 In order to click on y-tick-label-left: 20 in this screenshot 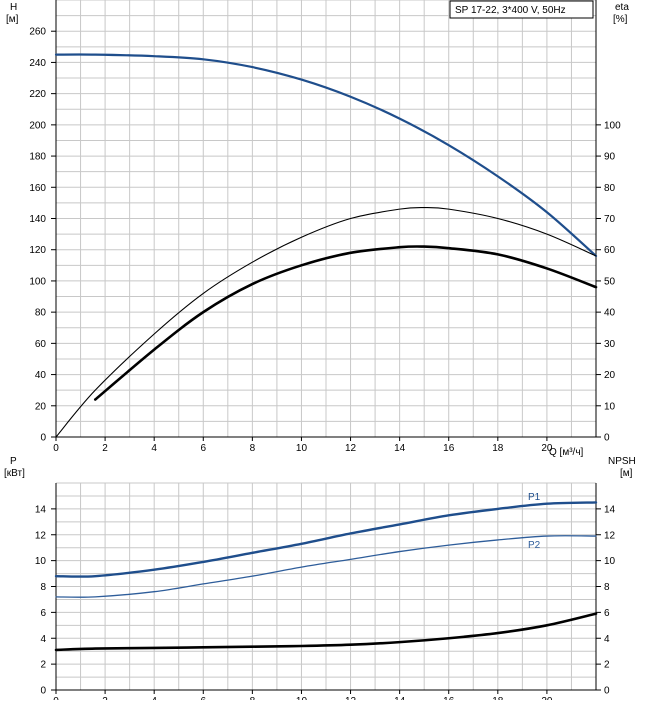, I will do `click(41, 406)`.